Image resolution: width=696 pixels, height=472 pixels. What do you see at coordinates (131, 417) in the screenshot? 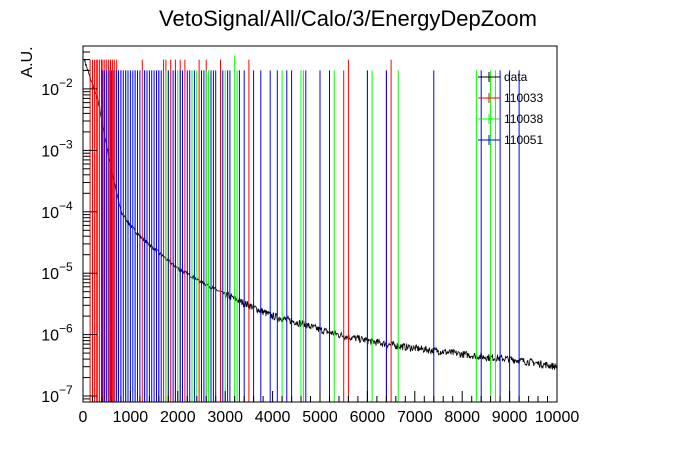
I see `x-tick-label: 1000` at bounding box center [131, 417].